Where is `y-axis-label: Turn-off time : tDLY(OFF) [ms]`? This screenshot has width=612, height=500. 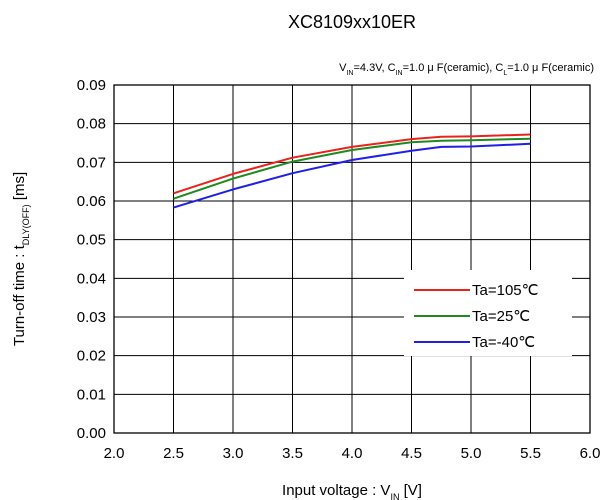 y-axis-label: Turn-off time : tDLY(OFF) [ms] is located at coordinates (21, 259).